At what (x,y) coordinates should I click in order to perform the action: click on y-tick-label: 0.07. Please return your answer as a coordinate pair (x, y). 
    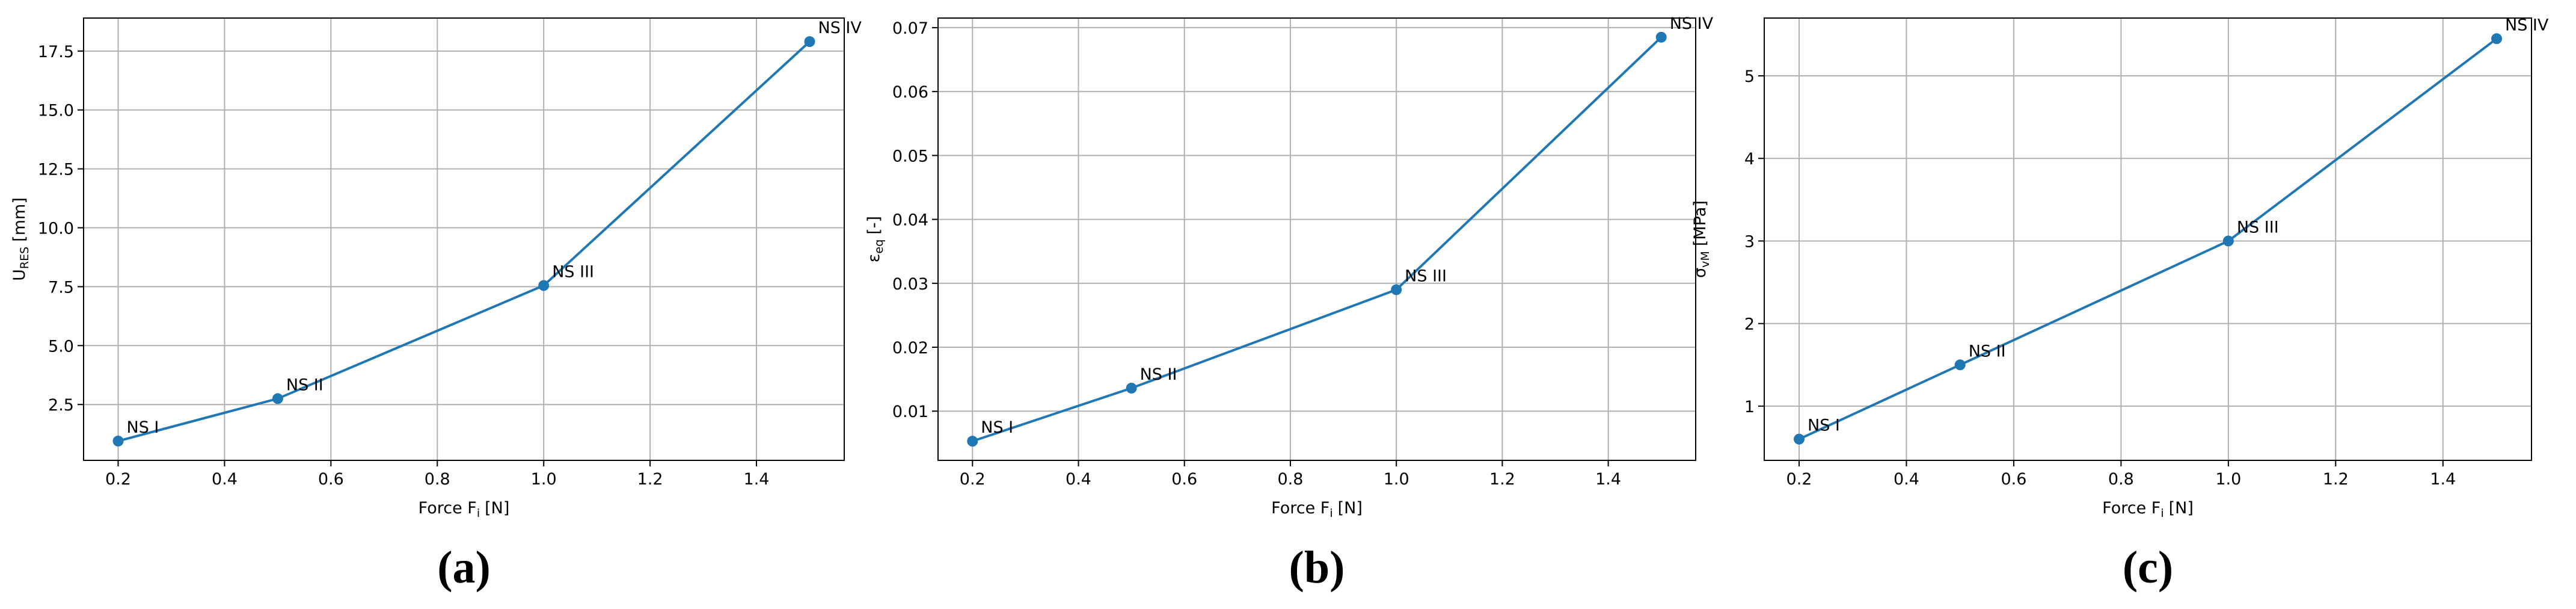
    Looking at the image, I should click on (910, 28).